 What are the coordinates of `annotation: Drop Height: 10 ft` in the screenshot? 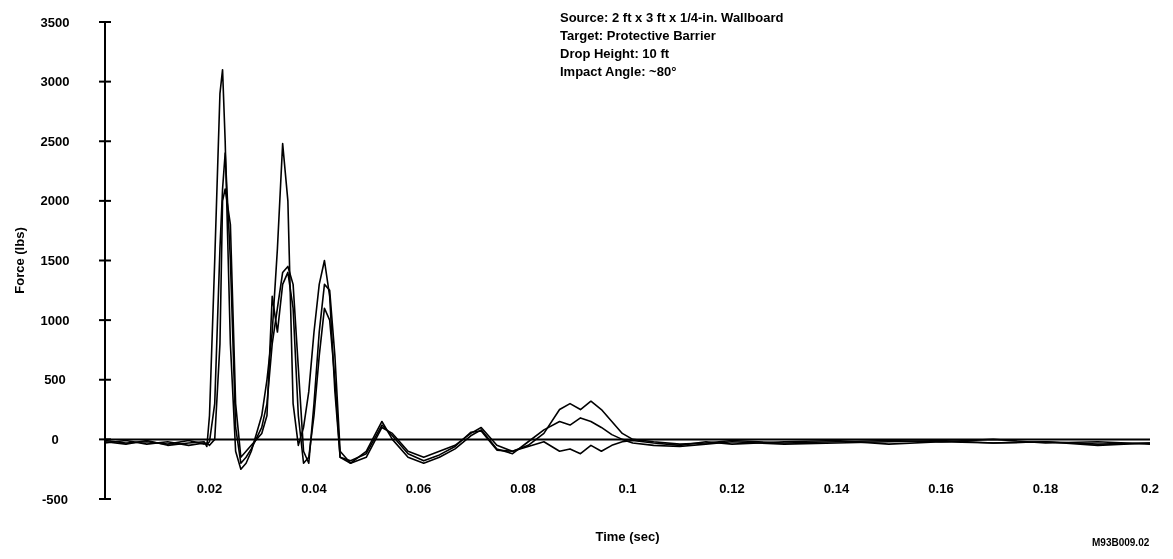 It's located at (615, 53).